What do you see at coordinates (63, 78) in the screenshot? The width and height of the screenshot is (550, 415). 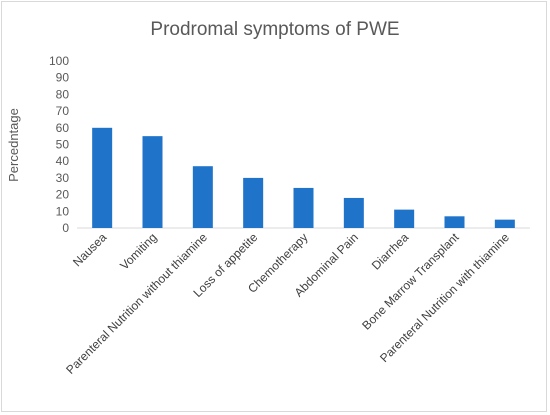 I see `y-tick-label: 90` at bounding box center [63, 78].